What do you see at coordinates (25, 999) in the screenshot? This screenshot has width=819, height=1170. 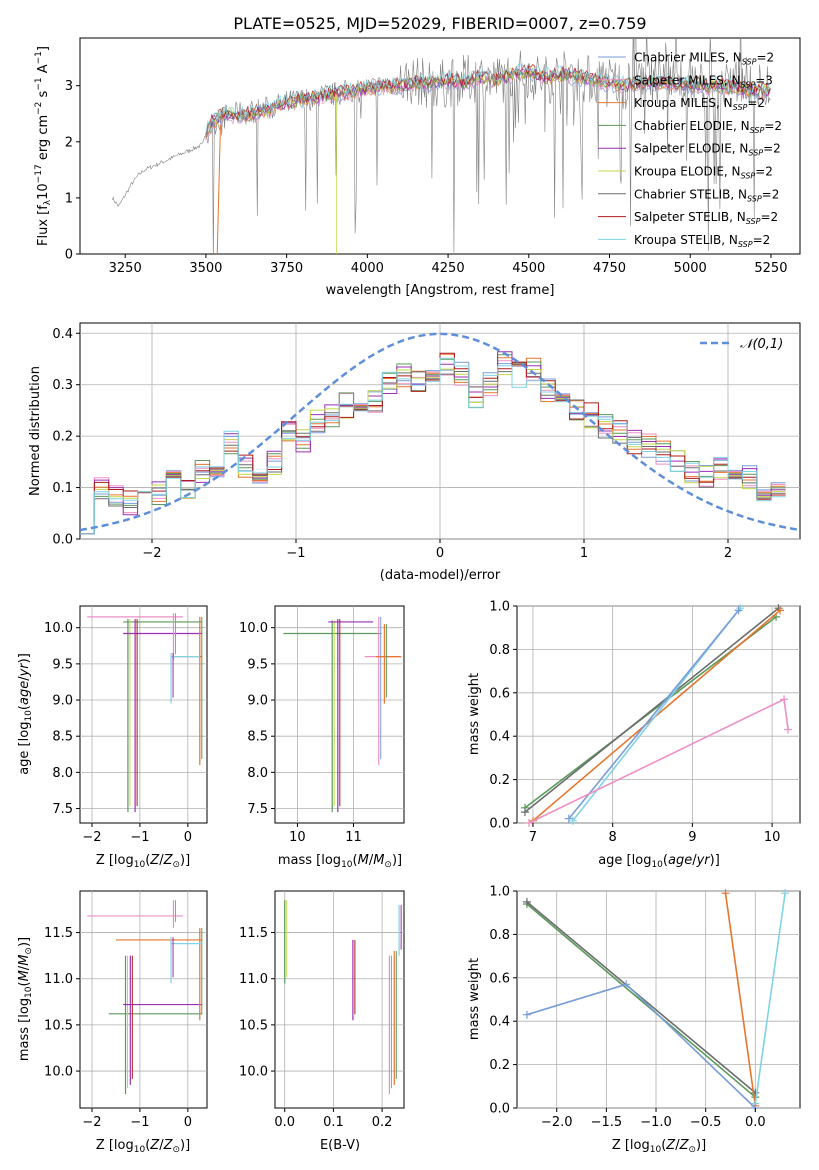 I see `mass-z-ylabel: mass [log10(M/M⊙)]` at bounding box center [25, 999].